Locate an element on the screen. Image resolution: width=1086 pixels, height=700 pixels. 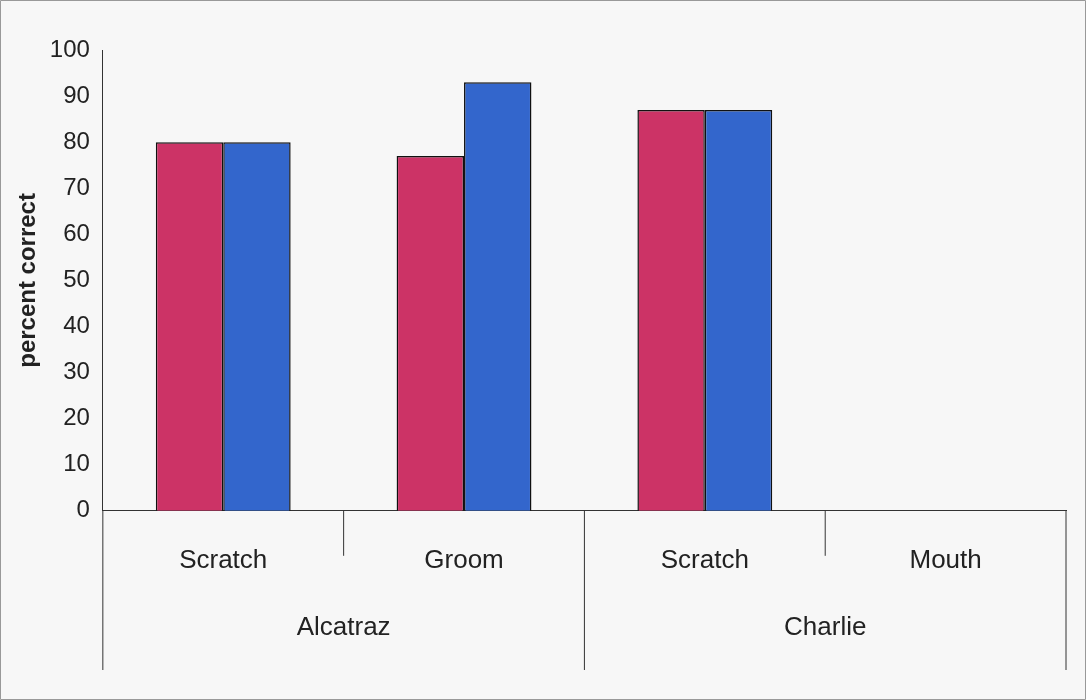
y-tick-label: 30 is located at coordinates (76, 371).